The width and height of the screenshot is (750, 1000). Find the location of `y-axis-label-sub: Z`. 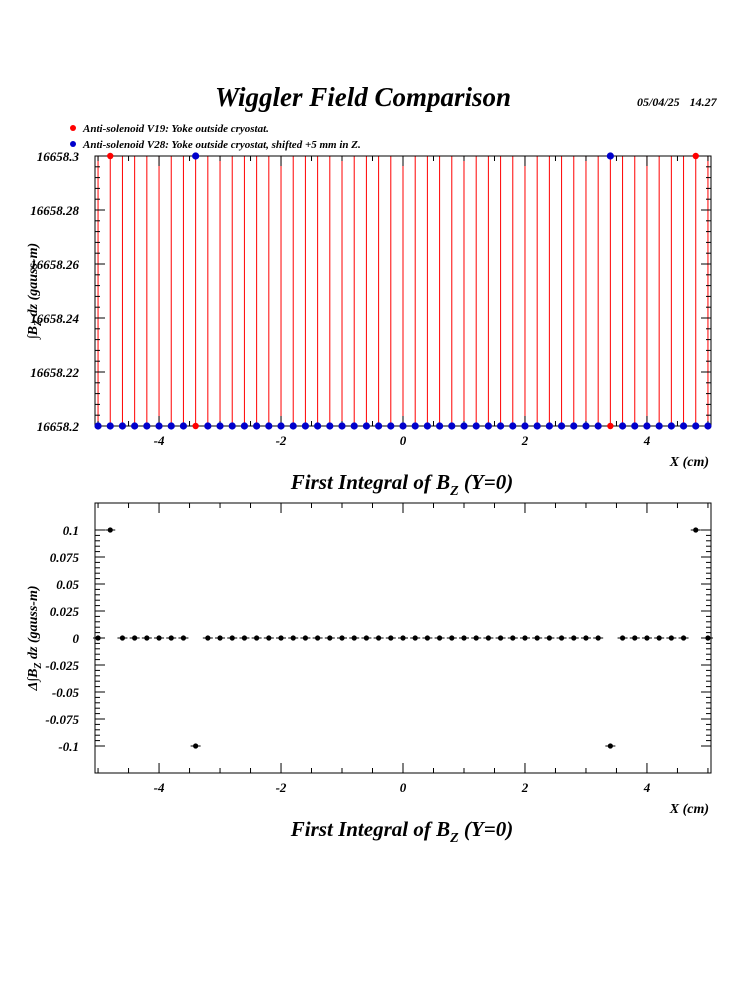

y-axis-label-sub: Z is located at coordinates (38, 665).